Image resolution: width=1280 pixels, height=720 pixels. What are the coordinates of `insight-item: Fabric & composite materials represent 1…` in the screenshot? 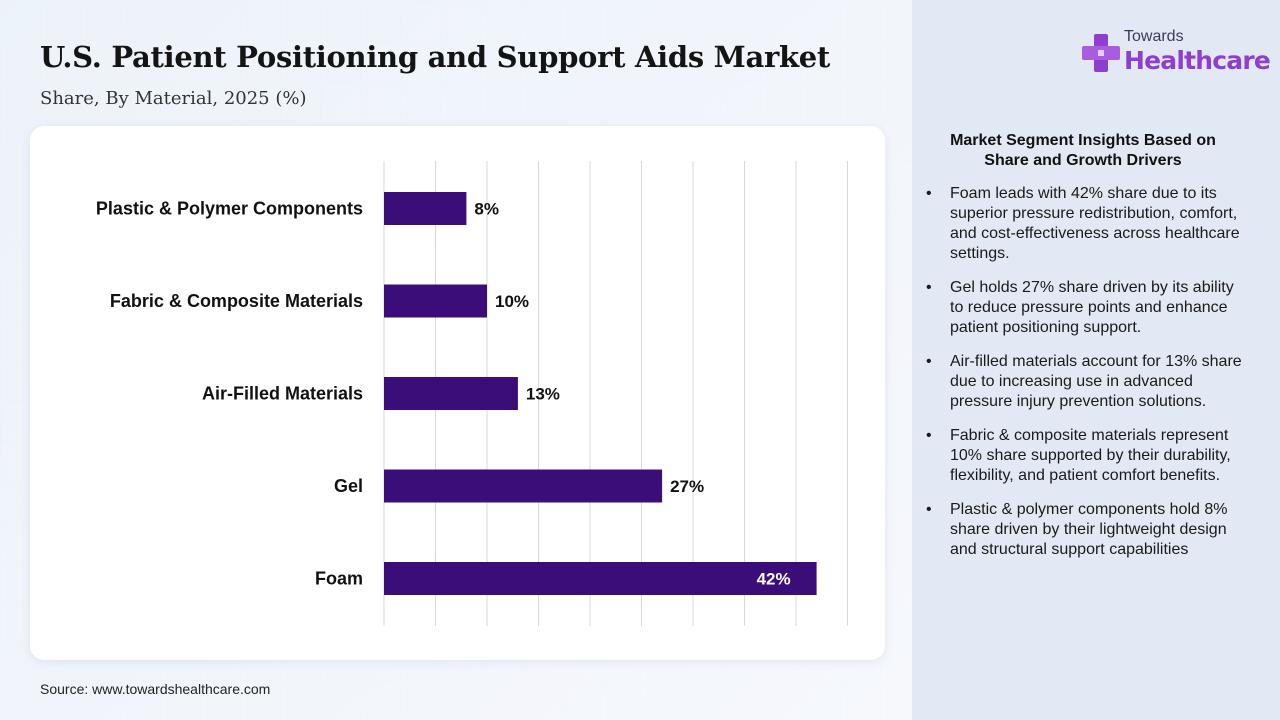 It's located at (1083, 456).